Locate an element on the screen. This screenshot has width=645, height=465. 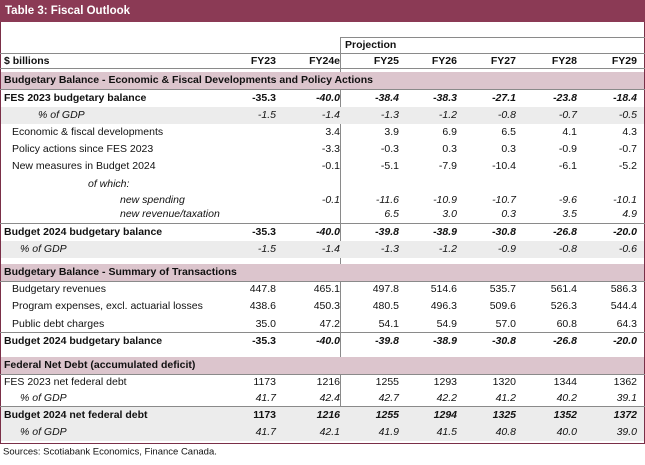
cell-value: -18.4 is located at coordinates (625, 98).